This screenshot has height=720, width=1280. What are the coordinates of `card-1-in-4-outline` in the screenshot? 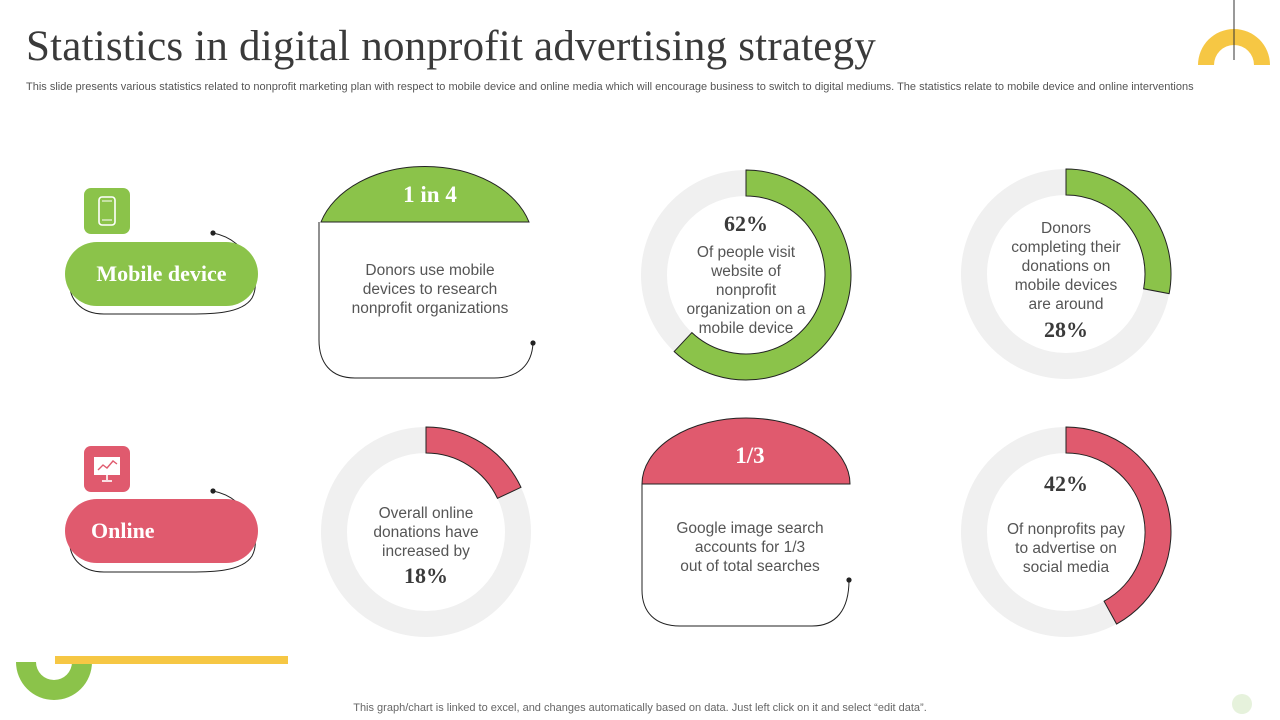 It's located at (426, 300).